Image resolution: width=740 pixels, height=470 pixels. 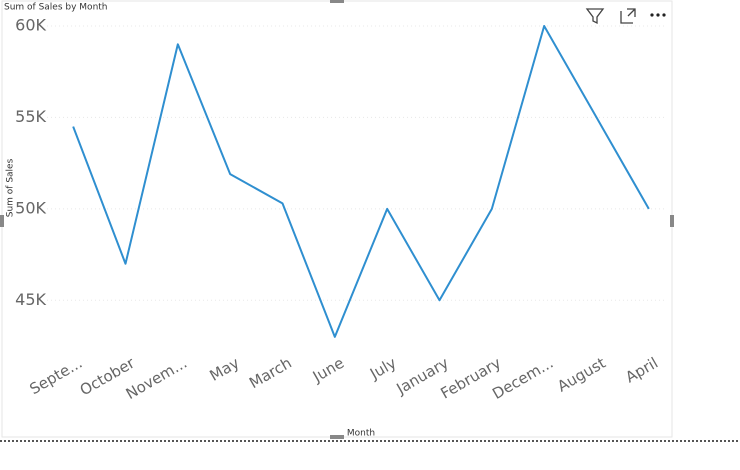 I want to click on y-tick-label: 60K, so click(x=30, y=25).